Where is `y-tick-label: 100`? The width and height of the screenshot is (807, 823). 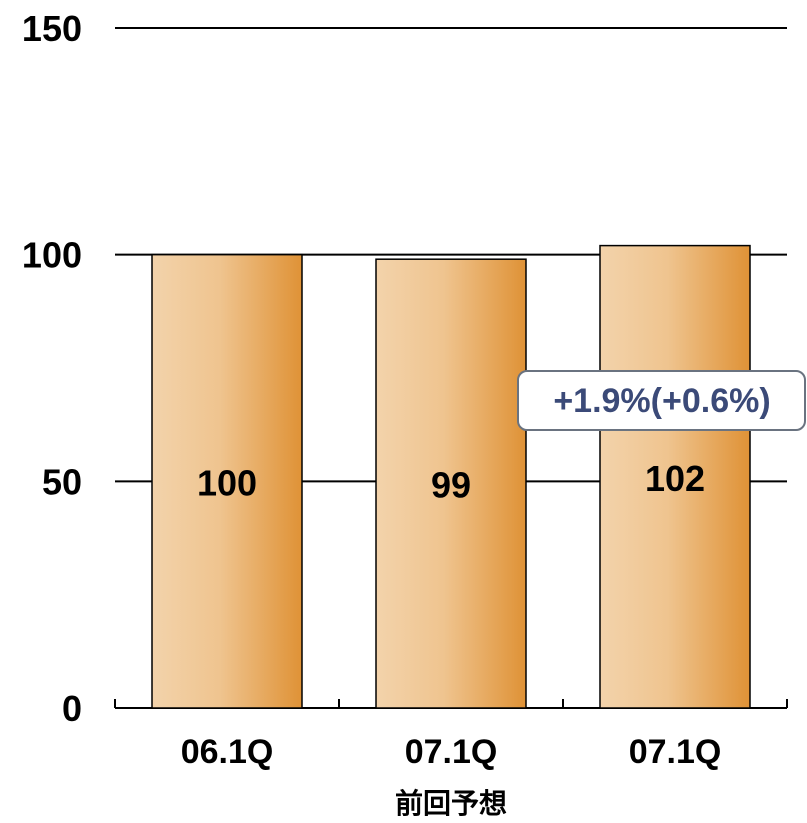
y-tick-label: 100 is located at coordinates (52, 255).